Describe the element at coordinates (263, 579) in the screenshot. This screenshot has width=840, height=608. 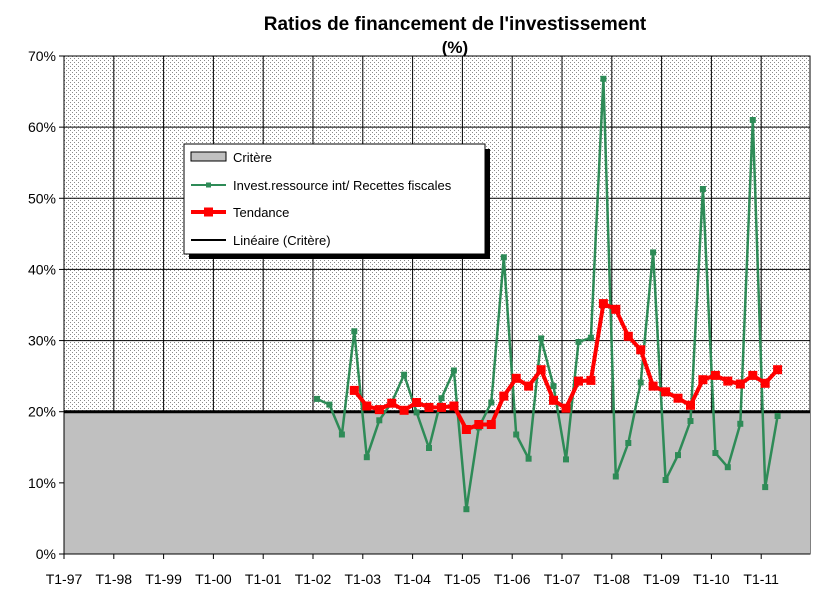
I see `x-tick-label: T1-01` at that location.